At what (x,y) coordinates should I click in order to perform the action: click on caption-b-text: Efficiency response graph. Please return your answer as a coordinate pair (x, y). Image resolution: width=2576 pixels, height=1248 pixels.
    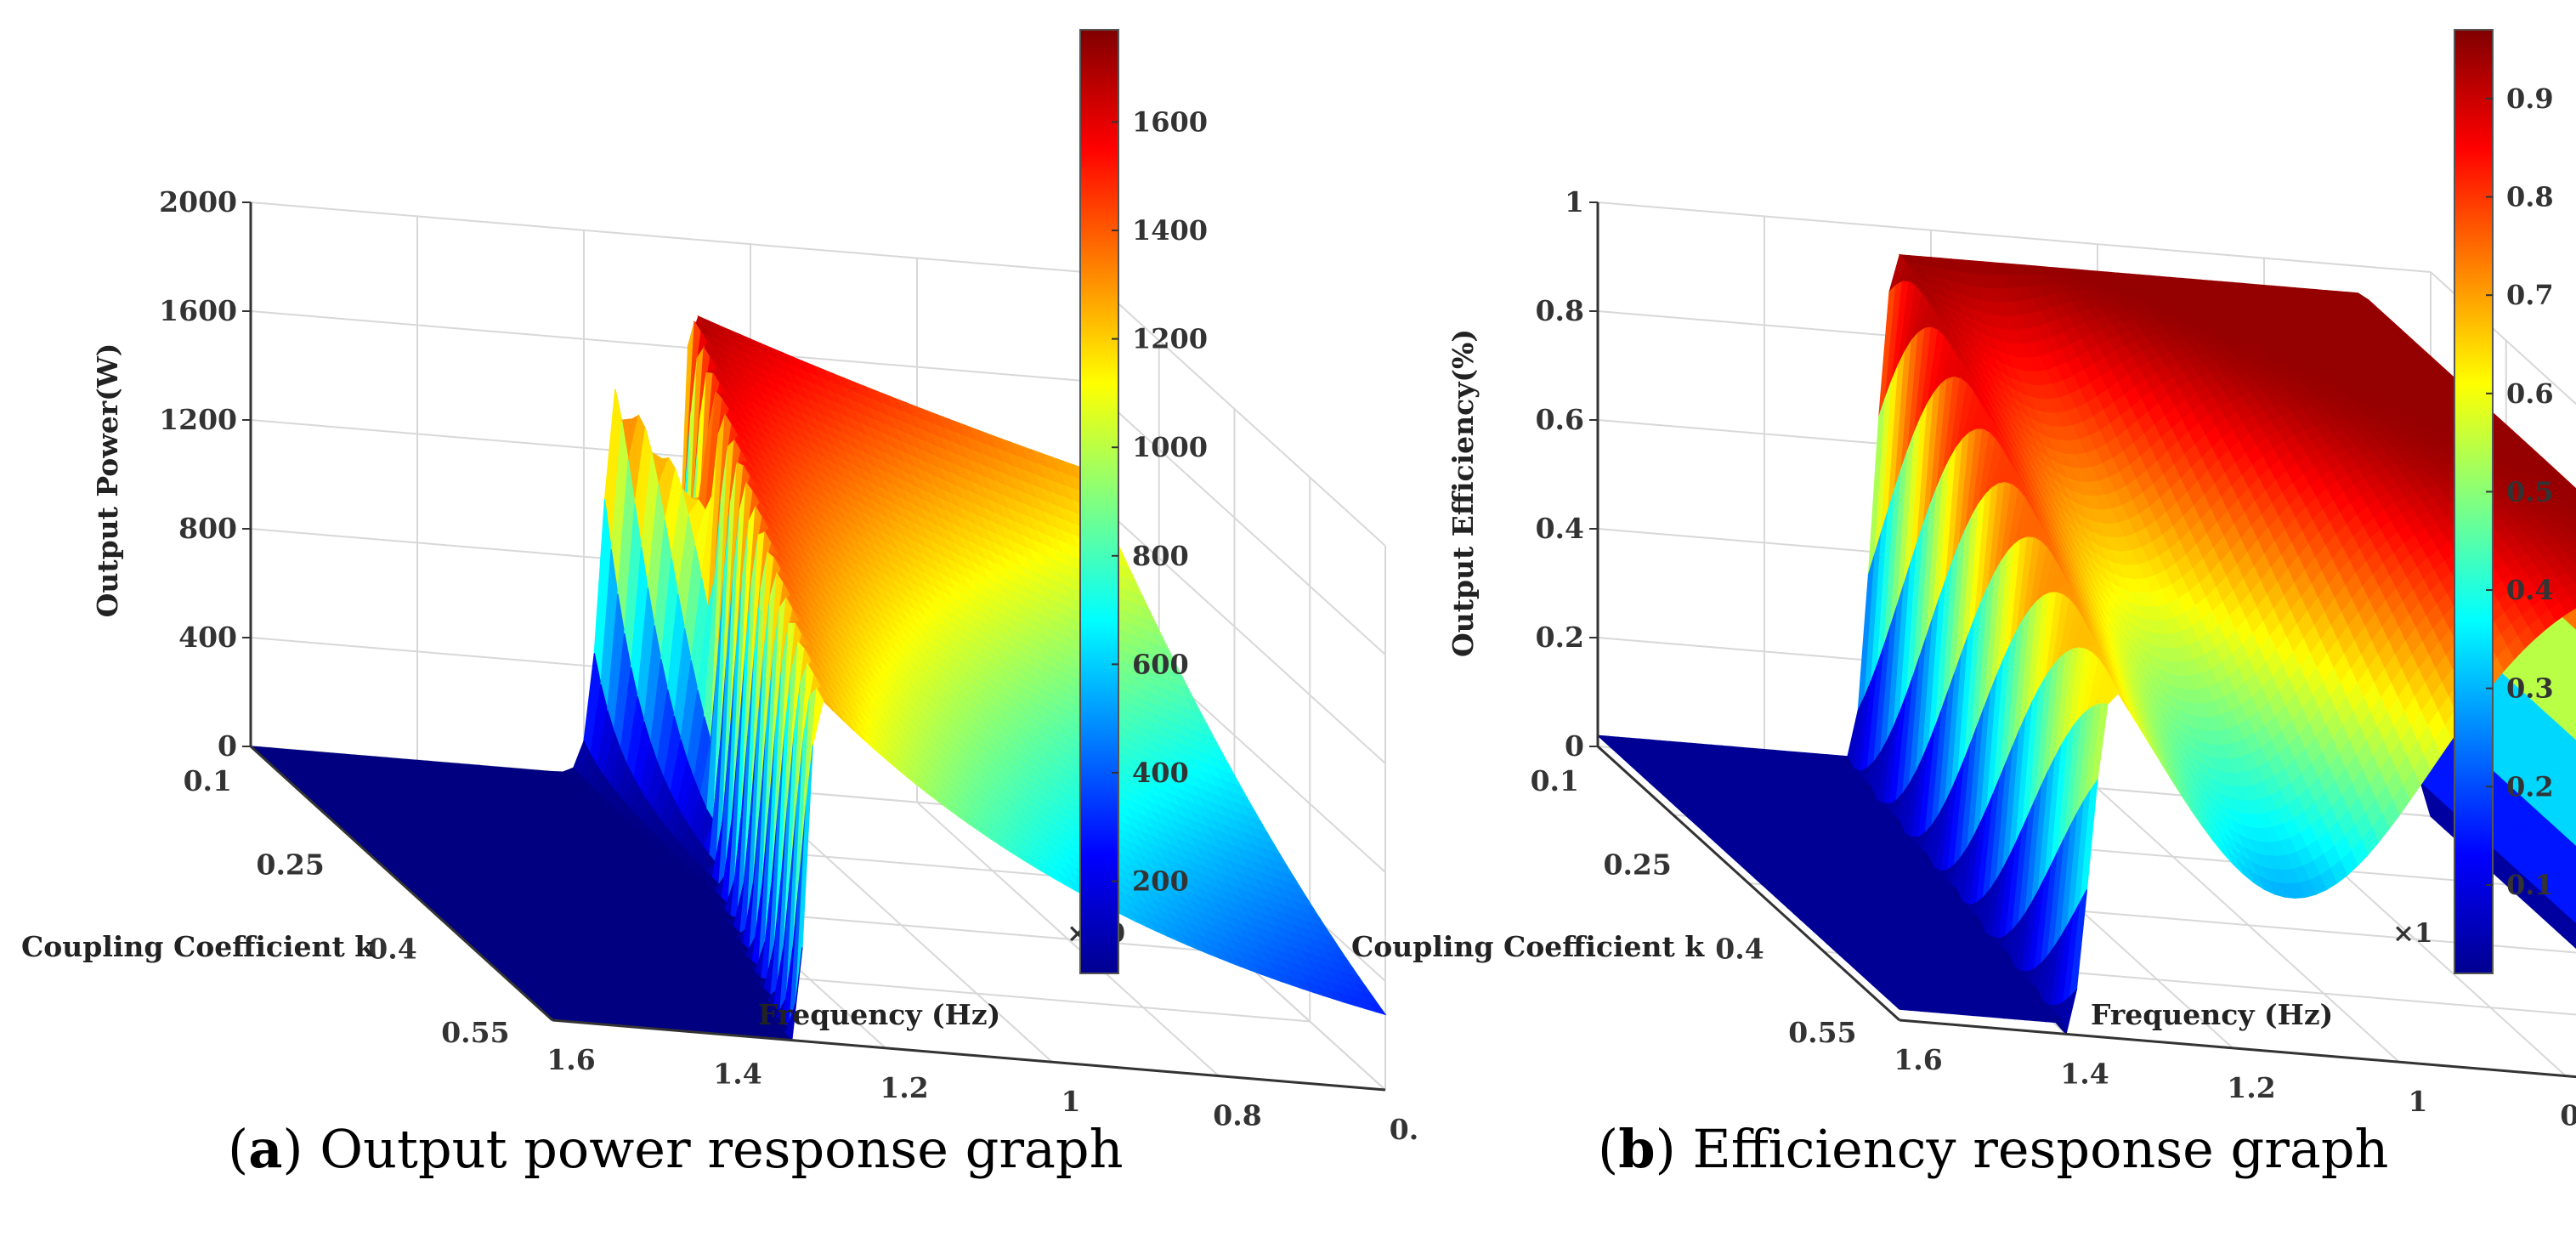
    Looking at the image, I should click on (2040, 1149).